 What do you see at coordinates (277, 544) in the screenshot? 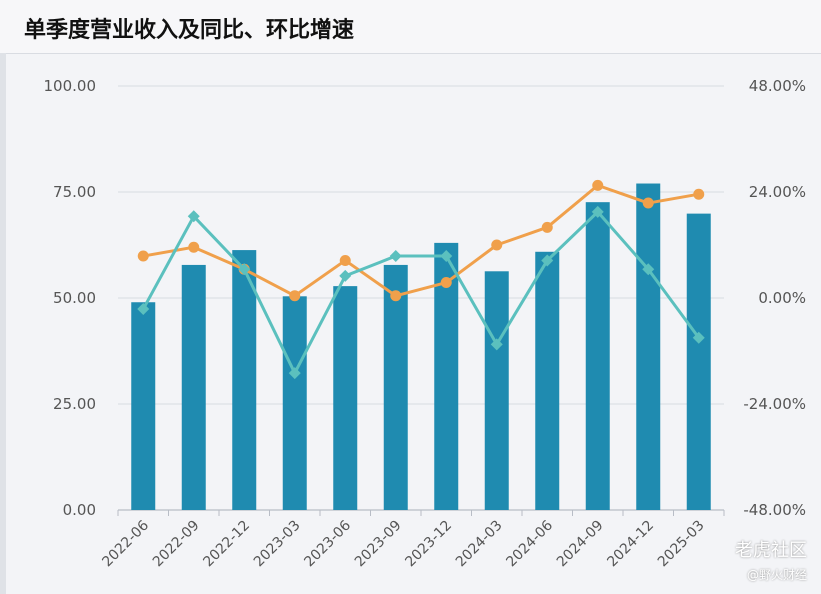
I see `x-tick-label: 2023-03` at bounding box center [277, 544].